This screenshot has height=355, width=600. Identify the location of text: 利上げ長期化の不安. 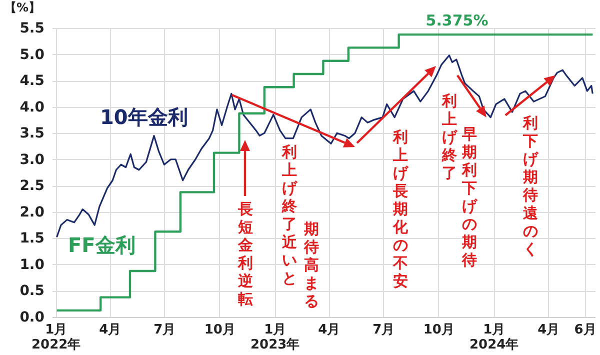
(400, 209).